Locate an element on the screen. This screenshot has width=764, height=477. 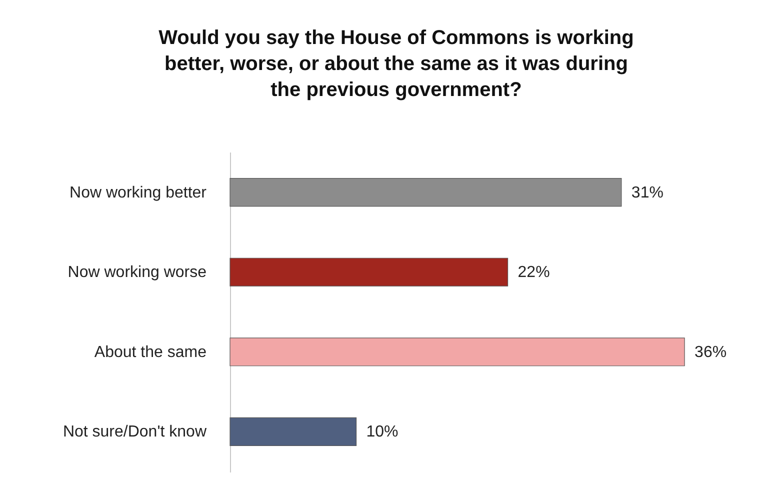
y-tick-label: Now working worse is located at coordinates (137, 273).